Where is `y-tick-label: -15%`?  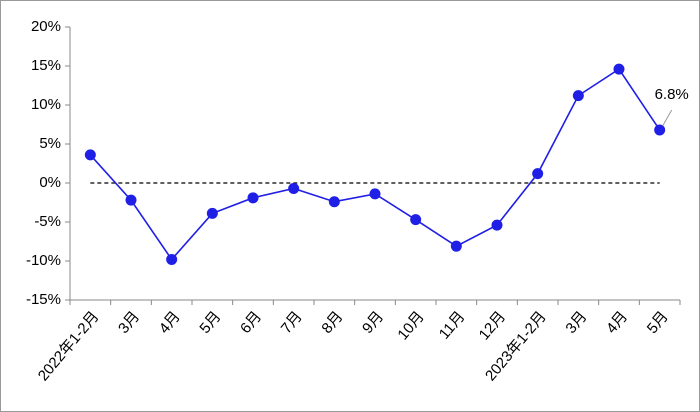 y-tick-label: -15% is located at coordinates (43, 299).